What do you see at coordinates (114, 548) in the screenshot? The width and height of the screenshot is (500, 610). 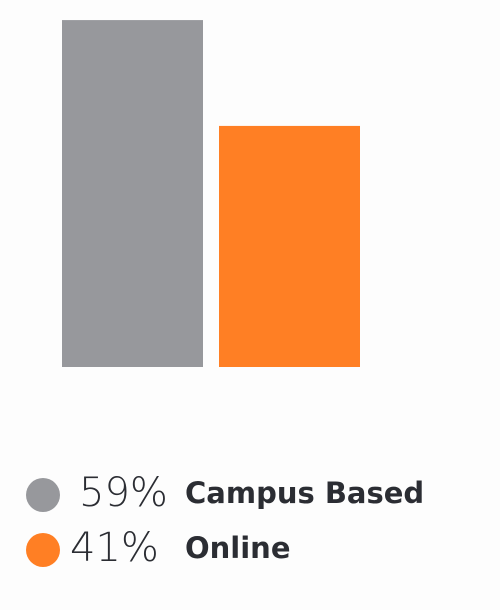 I see `value-label: 41%` at bounding box center [114, 548].